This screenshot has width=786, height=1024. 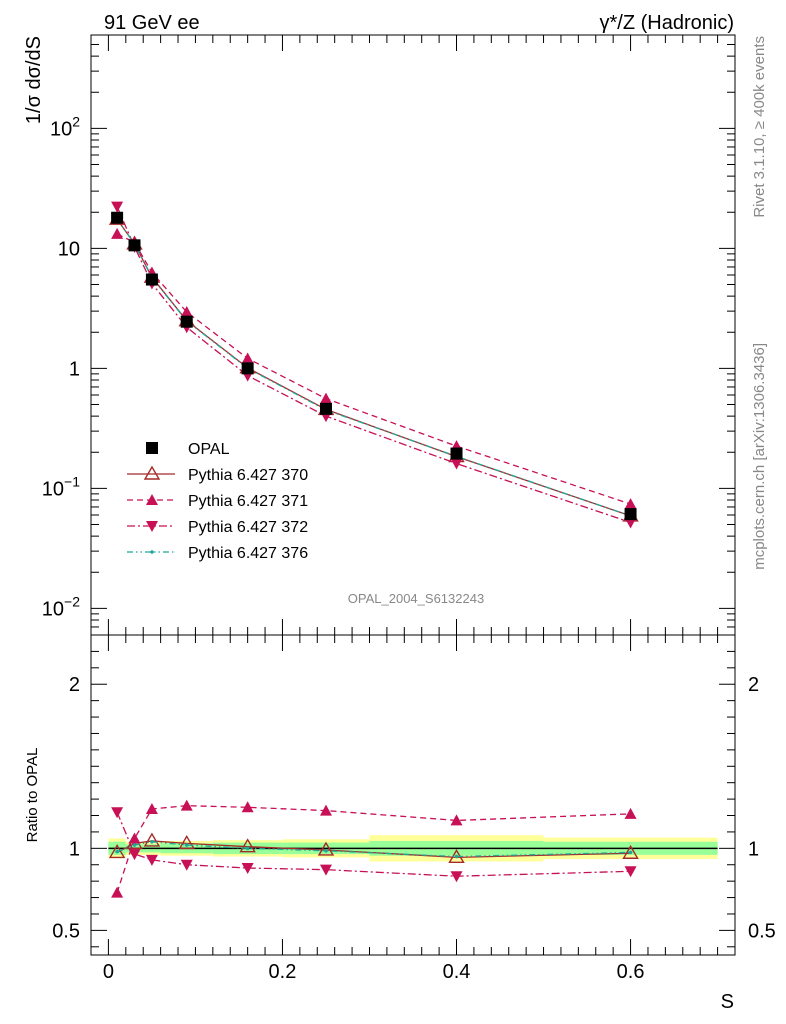 What do you see at coordinates (753, 849) in the screenshot?
I see `ratio-y-tick-label-right-1: 1` at bounding box center [753, 849].